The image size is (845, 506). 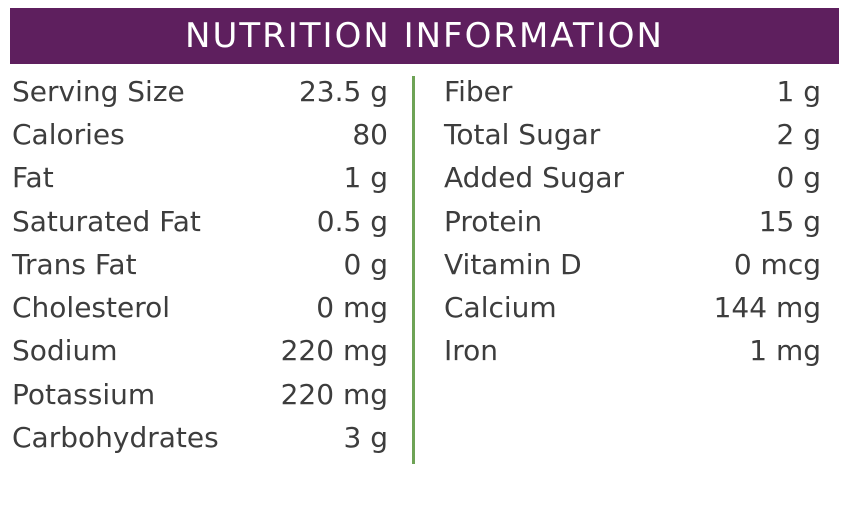 What do you see at coordinates (632, 264) in the screenshot?
I see `nutrient-row: Vitamin D 0 mcg` at bounding box center [632, 264].